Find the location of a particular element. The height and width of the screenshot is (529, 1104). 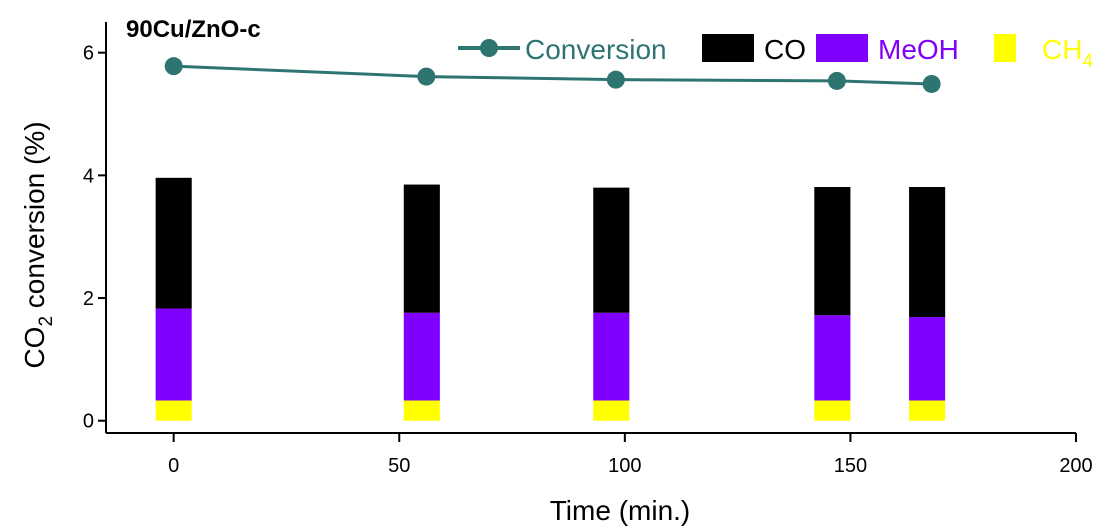

x-tick-label-2: 100 is located at coordinates (624, 466).